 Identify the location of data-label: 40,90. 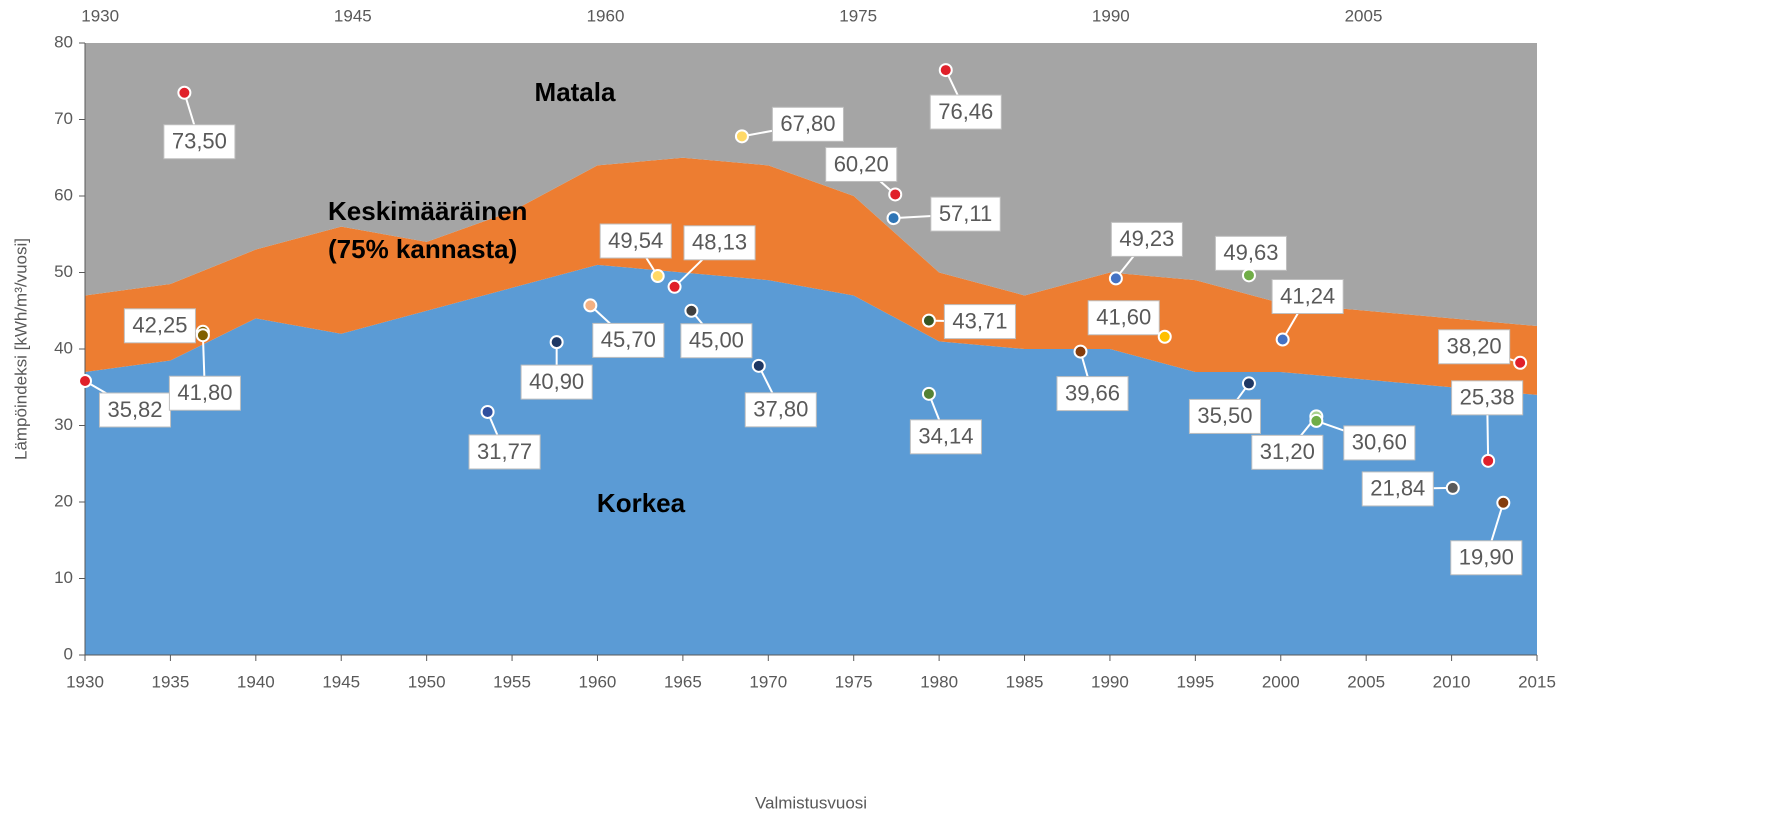
(556, 382).